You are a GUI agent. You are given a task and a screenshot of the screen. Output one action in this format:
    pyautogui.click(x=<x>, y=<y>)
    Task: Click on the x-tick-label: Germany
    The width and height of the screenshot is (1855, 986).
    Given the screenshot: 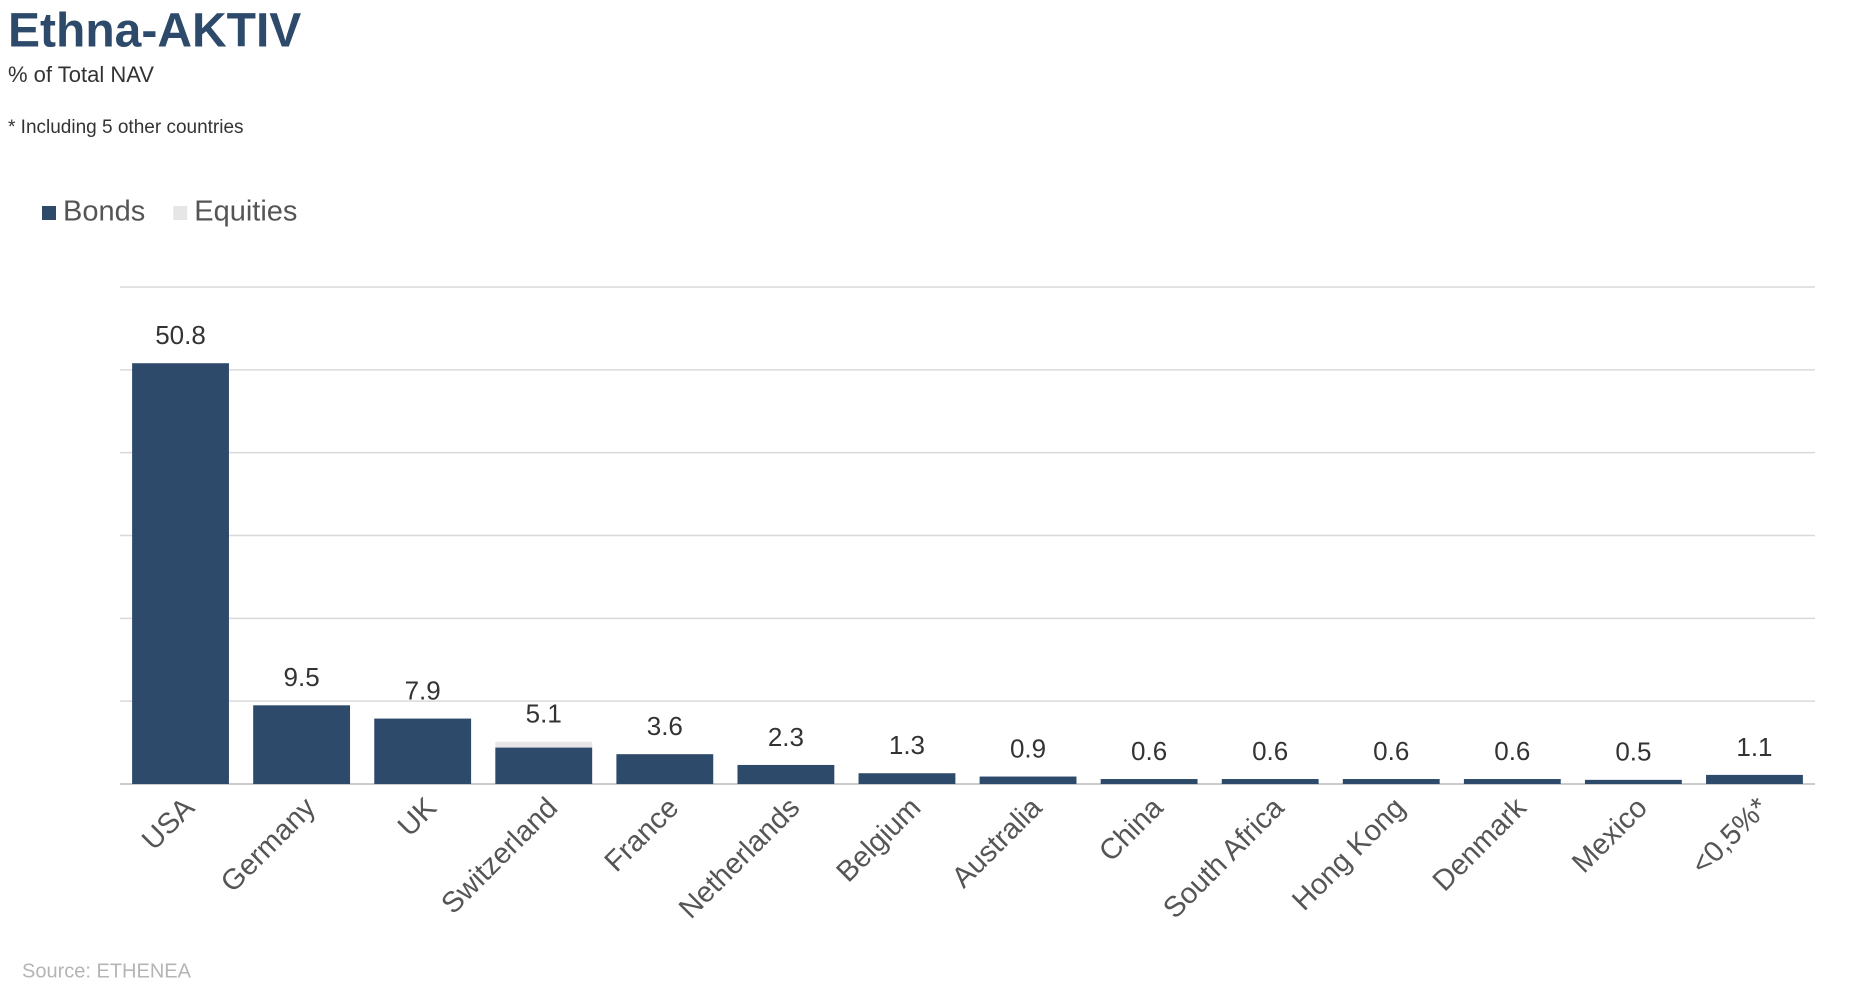 What is the action you would take?
    pyautogui.click(x=268, y=844)
    